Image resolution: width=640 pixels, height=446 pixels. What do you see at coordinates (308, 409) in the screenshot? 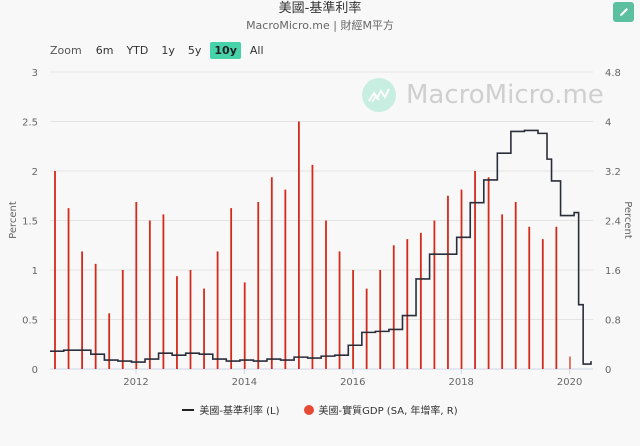
I see `dot-symbol-icon` at bounding box center [308, 409].